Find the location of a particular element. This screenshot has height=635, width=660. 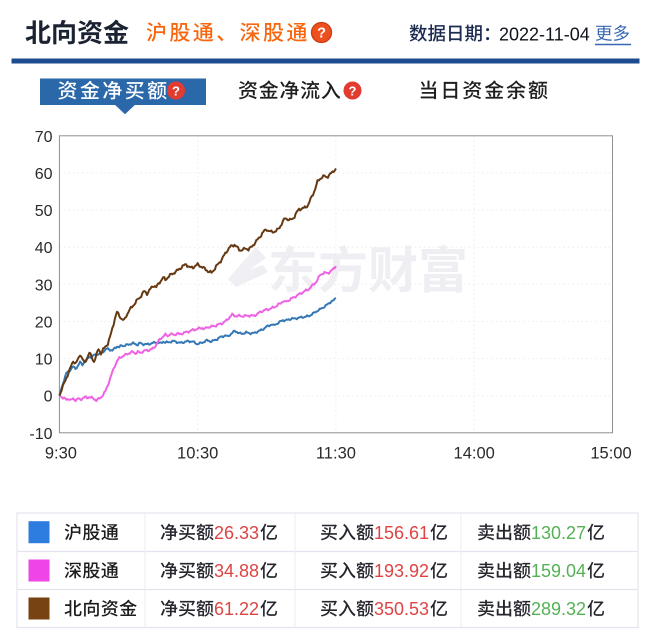

svg-text: 156.61 is located at coordinates (401, 533).